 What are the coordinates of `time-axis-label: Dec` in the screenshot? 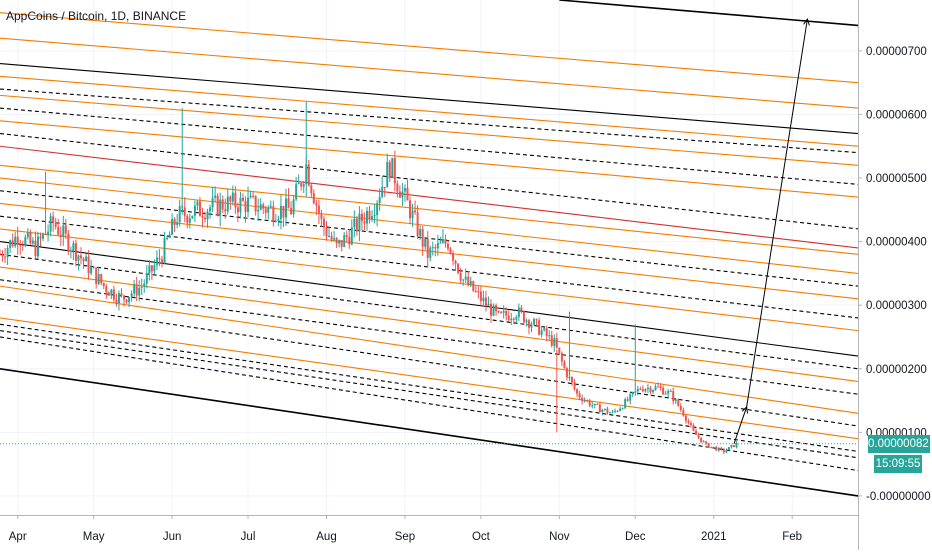 It's located at (635, 537).